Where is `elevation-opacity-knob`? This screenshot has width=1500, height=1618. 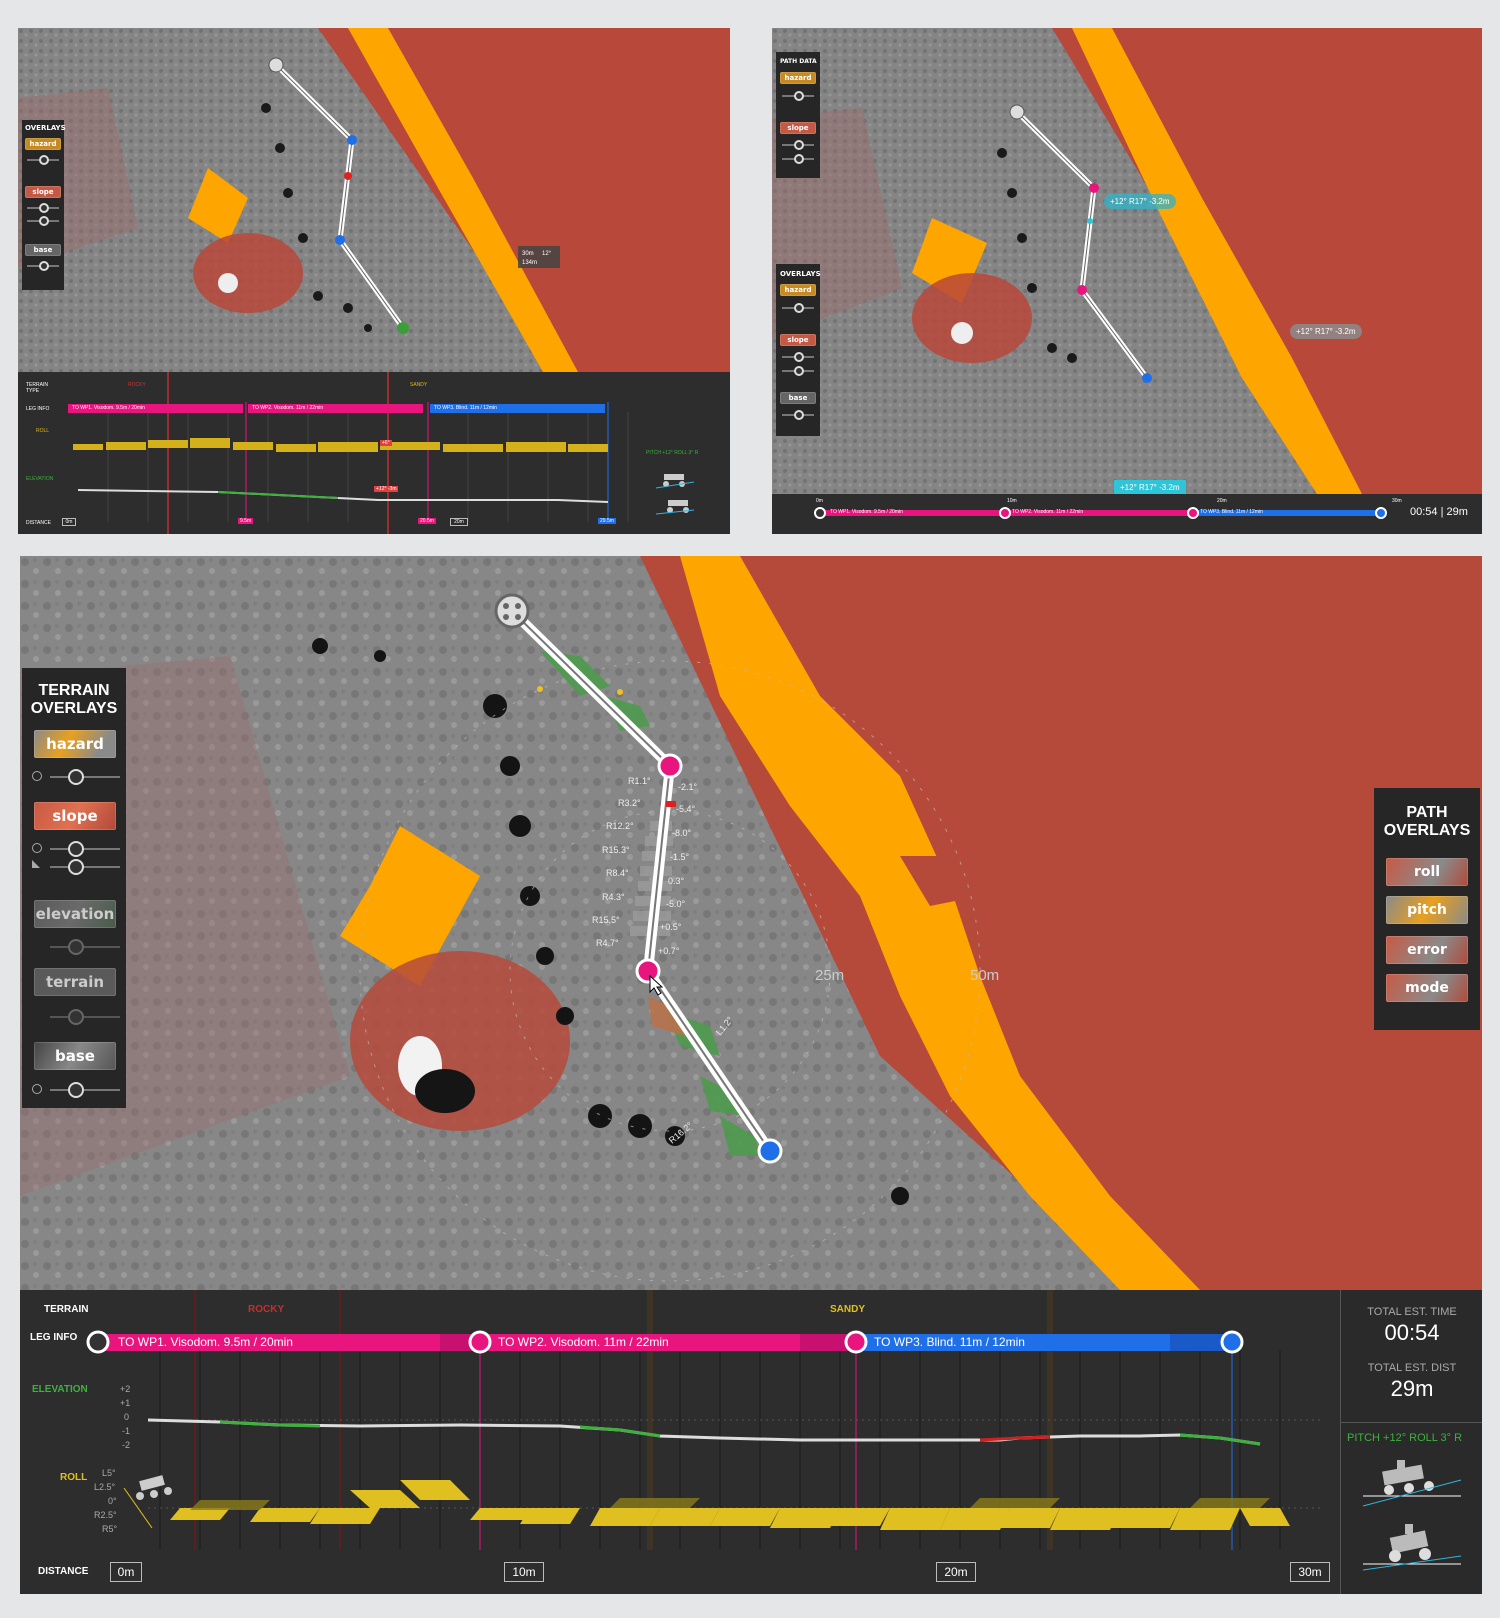 elevation-opacity-knob is located at coordinates (76, 947).